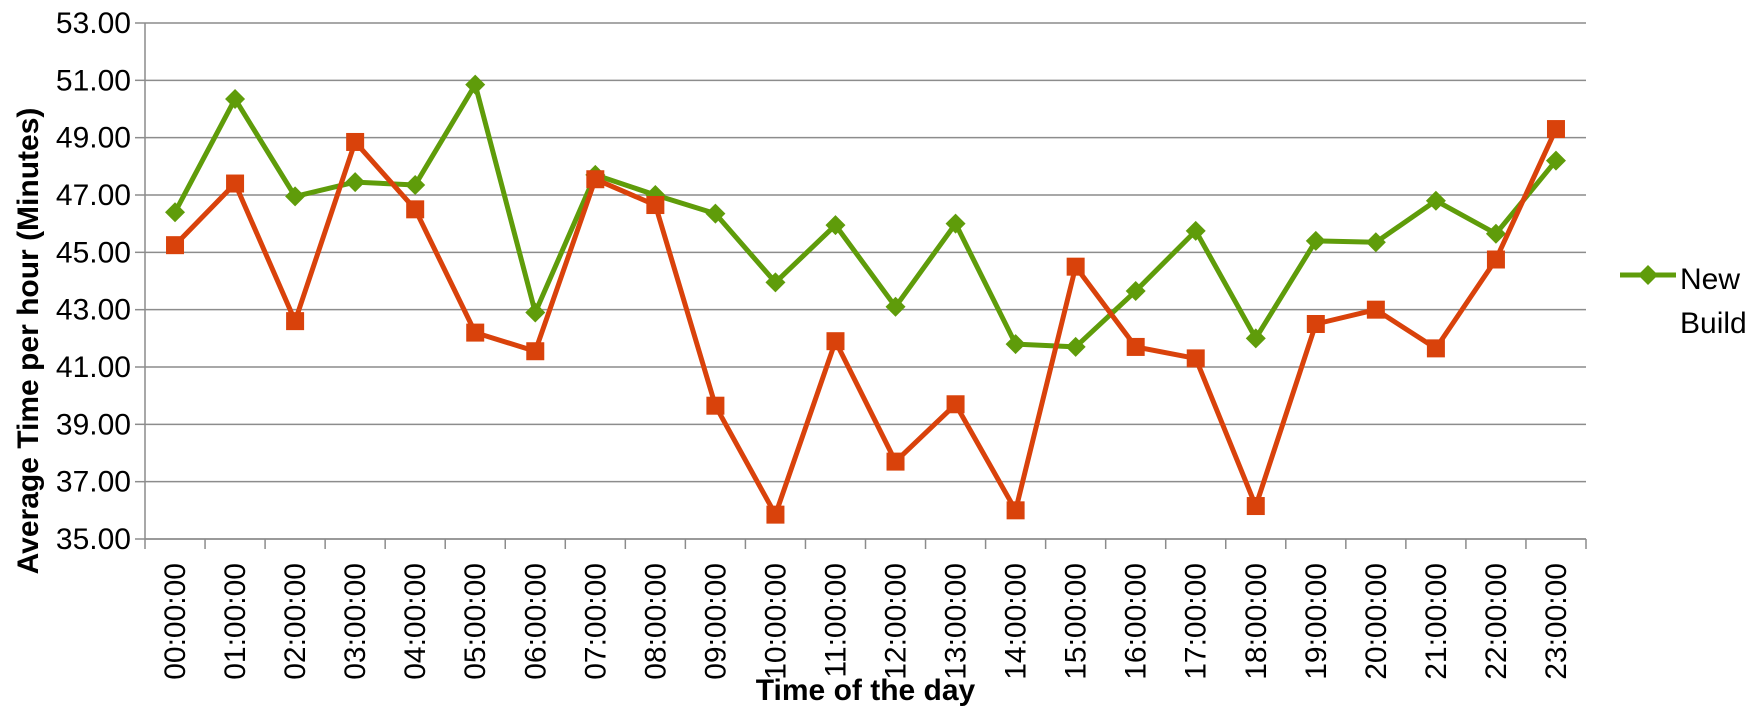 The image size is (1764, 706). What do you see at coordinates (175, 621) in the screenshot?
I see `x-tick-label: 00:00:00` at bounding box center [175, 621].